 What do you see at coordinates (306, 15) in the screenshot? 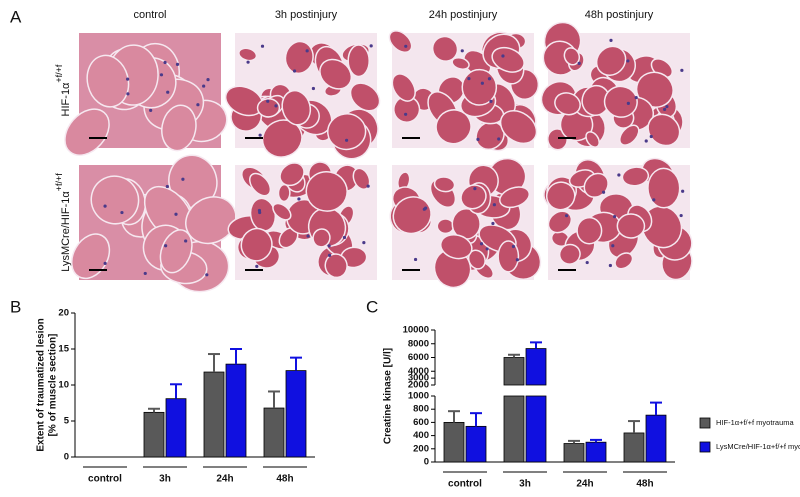
I see `column-header: 3h postinjury` at bounding box center [306, 15].